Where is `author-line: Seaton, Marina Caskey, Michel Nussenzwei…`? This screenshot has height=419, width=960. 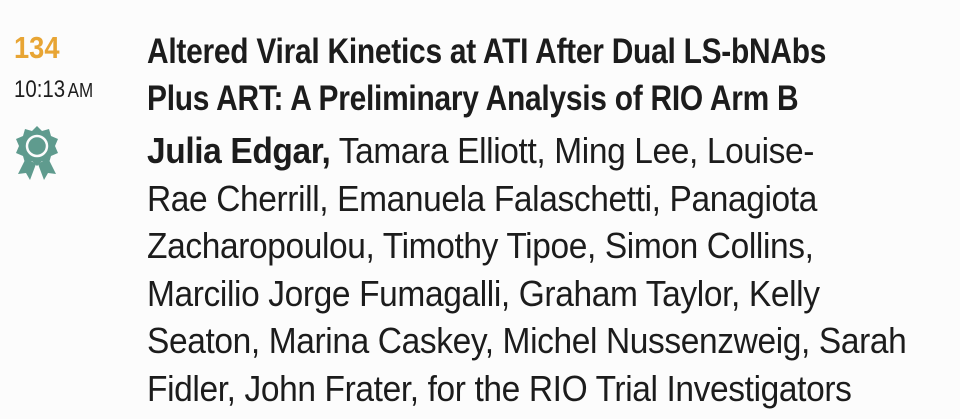 author-line: Seaton, Marina Caskey, Michel Nussenzwei… is located at coordinates (527, 340).